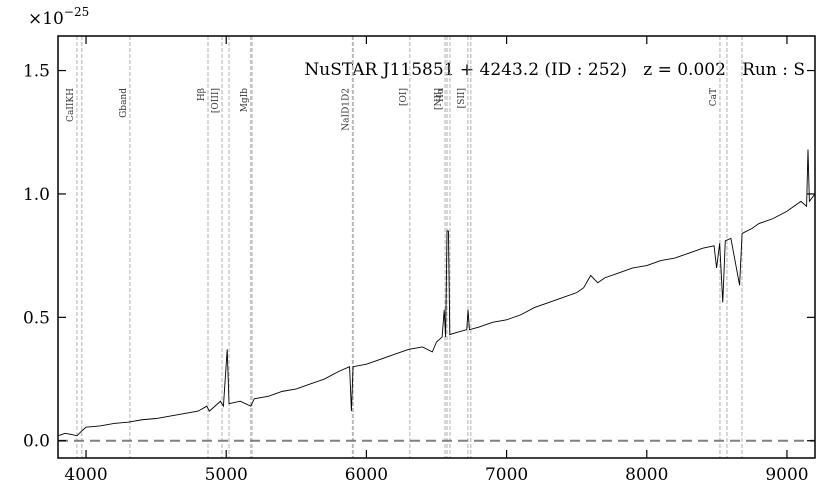 Image resolution: width=830 pixels, height=498 pixels. I want to click on offset-text: ×10⁻²⁵, so click(58, 17).